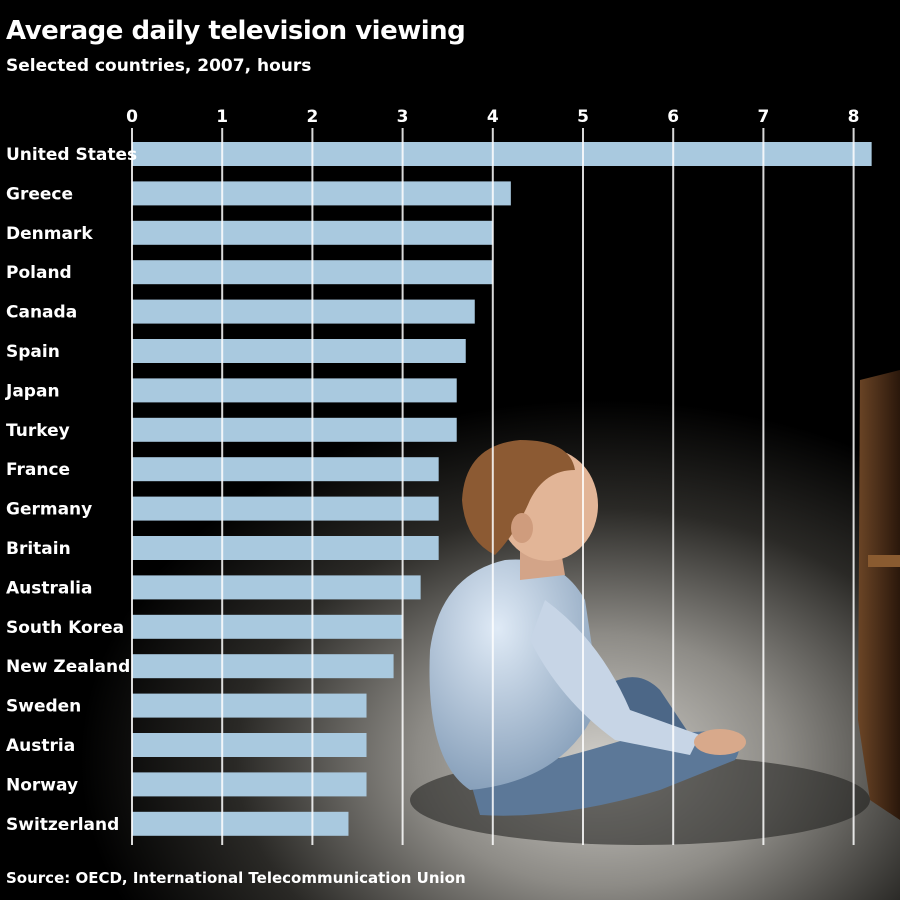 This screenshot has height=900, width=900. What do you see at coordinates (49, 588) in the screenshot?
I see `category-label: Australia` at bounding box center [49, 588].